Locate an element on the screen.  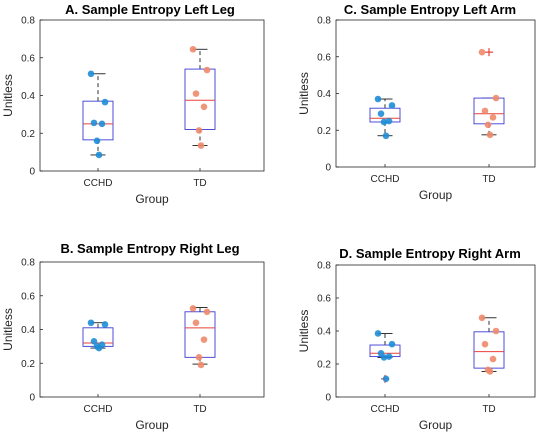
chart-title: B. Sample Entropy Right Leg is located at coordinates (149, 248).